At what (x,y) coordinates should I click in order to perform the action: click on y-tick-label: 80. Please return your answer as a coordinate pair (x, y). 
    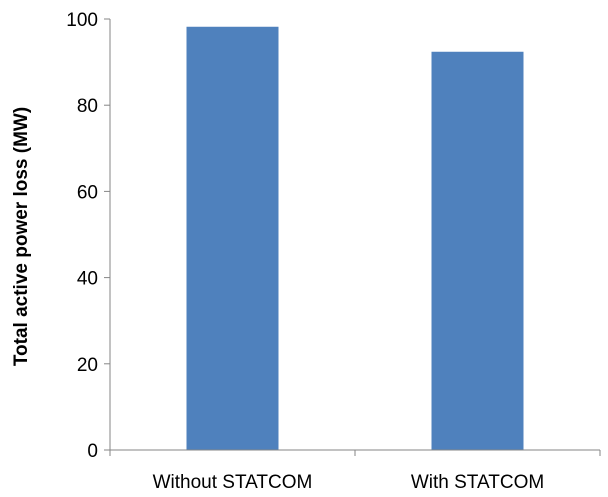
    Looking at the image, I should click on (87, 106).